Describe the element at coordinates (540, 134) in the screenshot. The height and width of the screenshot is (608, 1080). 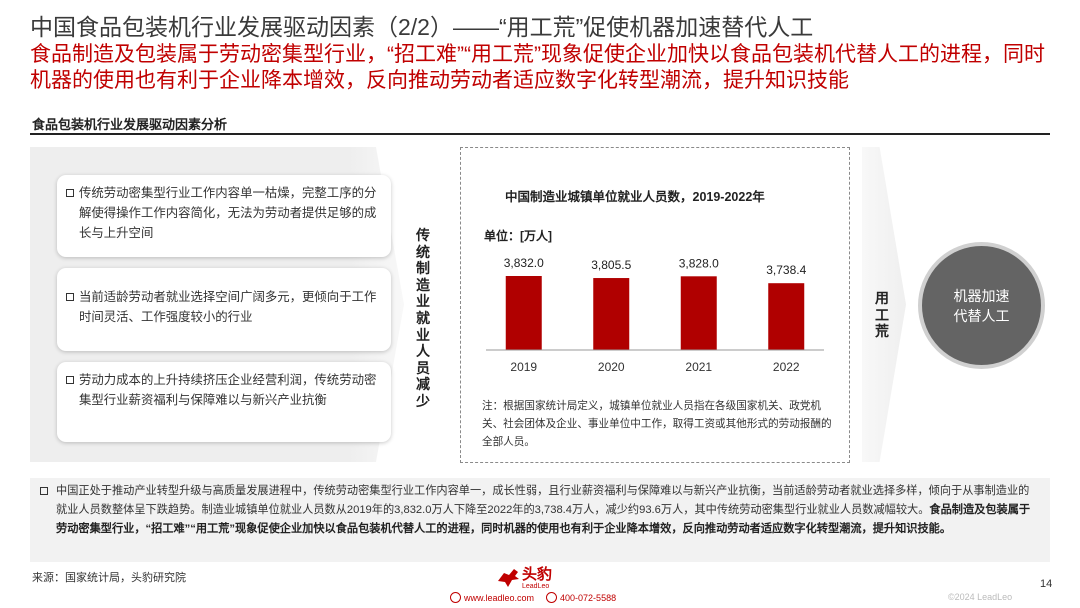
I see `section-divider` at that location.